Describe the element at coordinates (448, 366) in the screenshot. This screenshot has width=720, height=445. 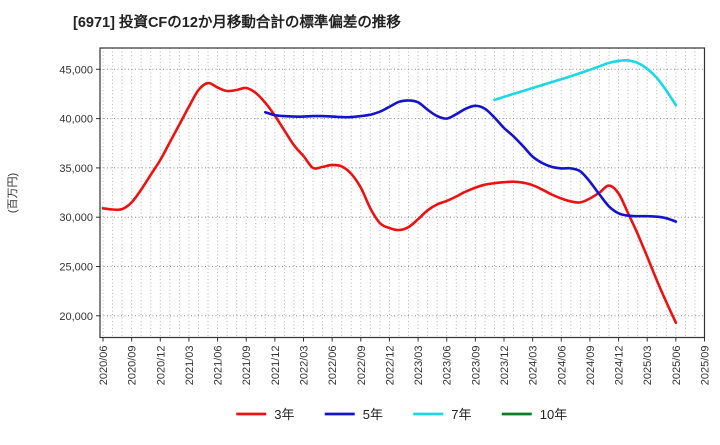
I see `x-tick-label: 2023/06` at that location.